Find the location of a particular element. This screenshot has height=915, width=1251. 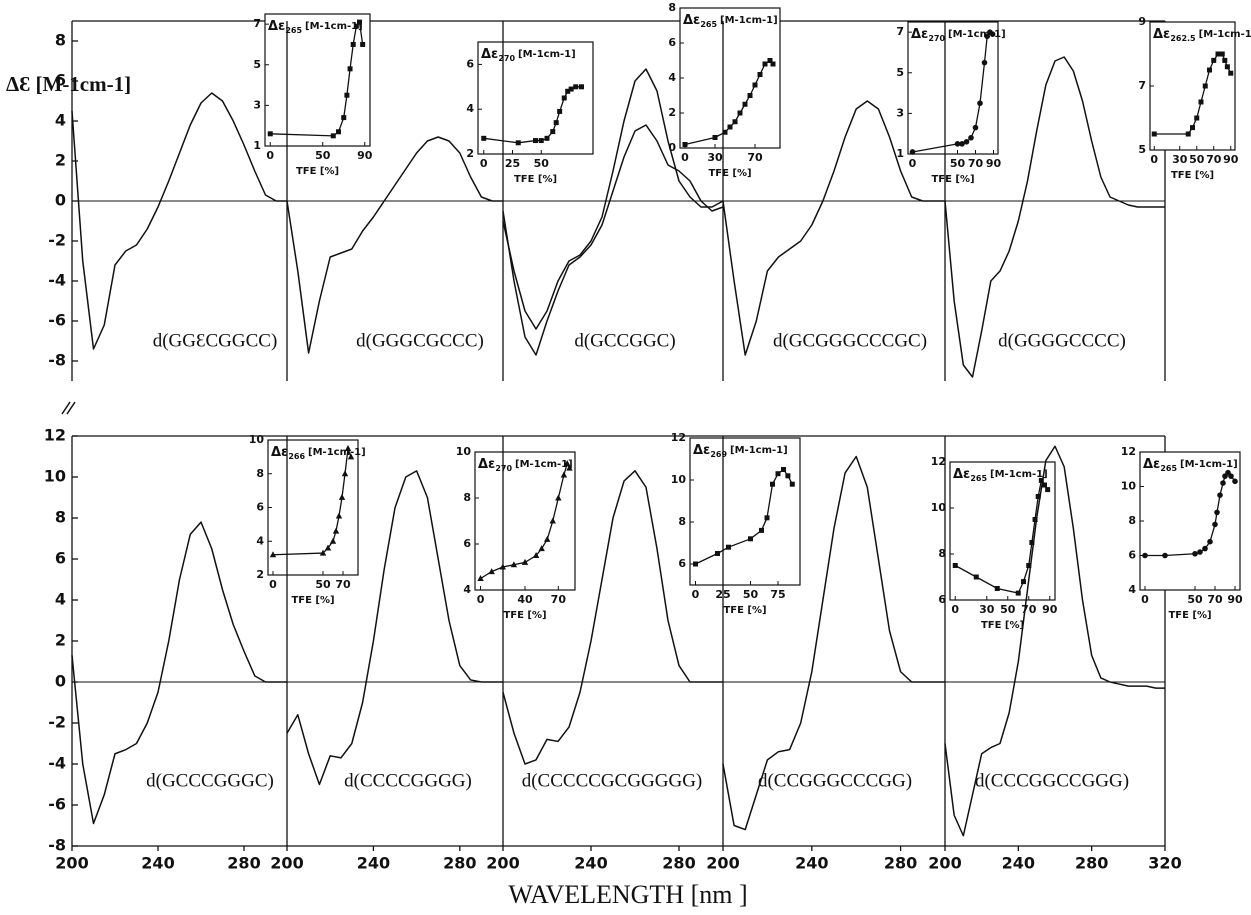

inset-x-tick-label: 90 is located at coordinates (365, 155).